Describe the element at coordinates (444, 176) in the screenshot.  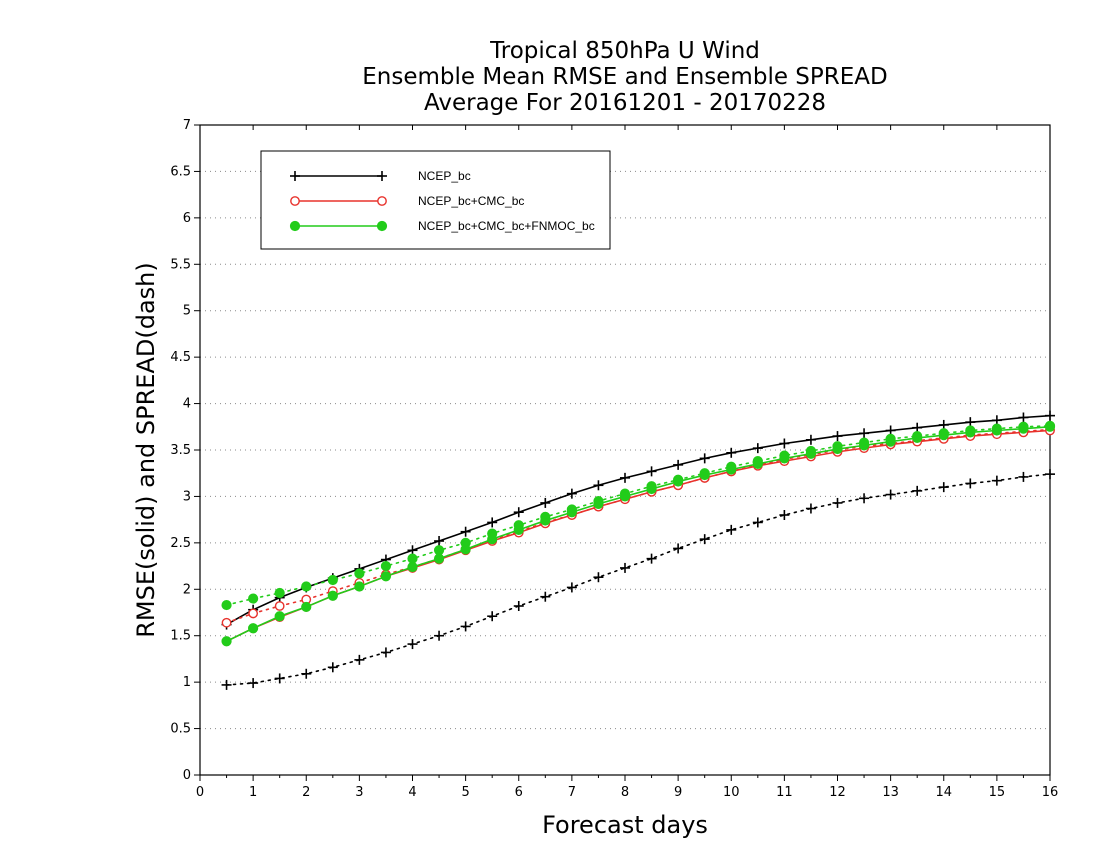
I see `legend-label: NCEP_bc` at that location.